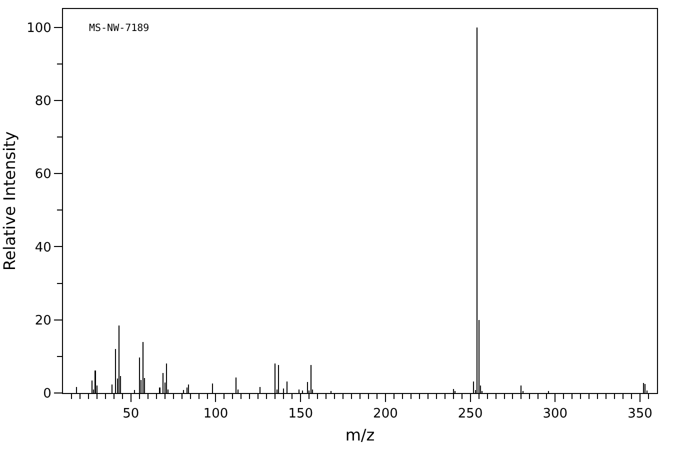  I want to click on y-tick-label: 20, so click(43, 320).